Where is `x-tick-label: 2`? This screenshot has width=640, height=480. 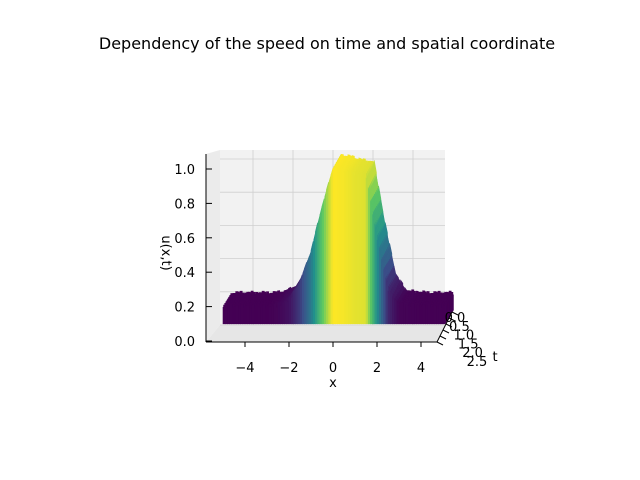
x-tick-label: 2 is located at coordinates (377, 368).